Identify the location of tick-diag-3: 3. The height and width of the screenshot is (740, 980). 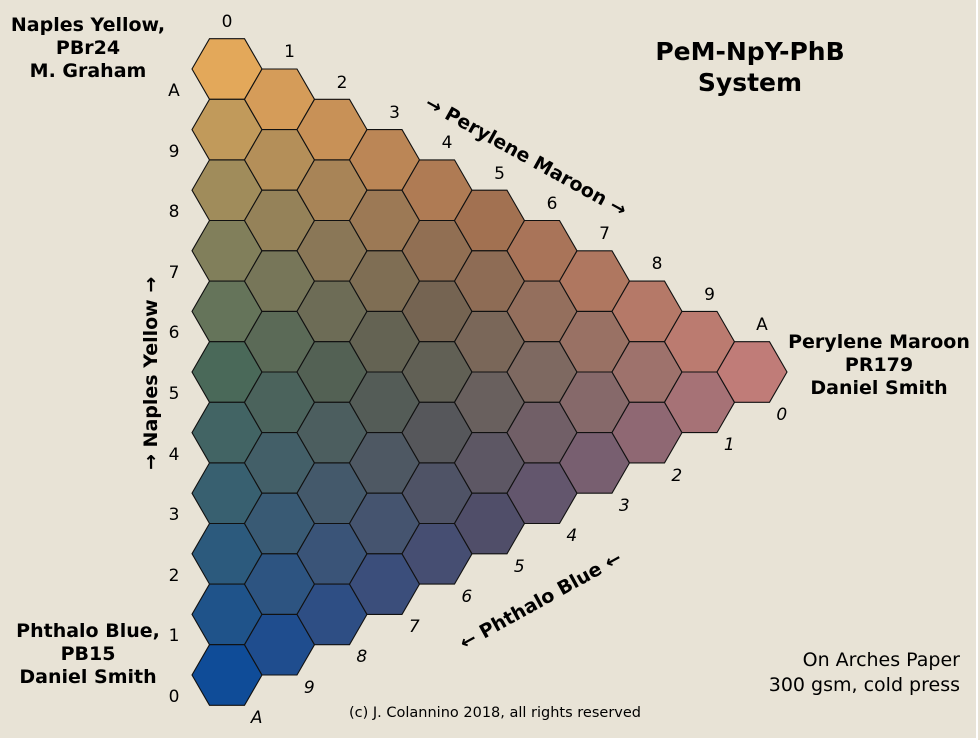
(624, 505).